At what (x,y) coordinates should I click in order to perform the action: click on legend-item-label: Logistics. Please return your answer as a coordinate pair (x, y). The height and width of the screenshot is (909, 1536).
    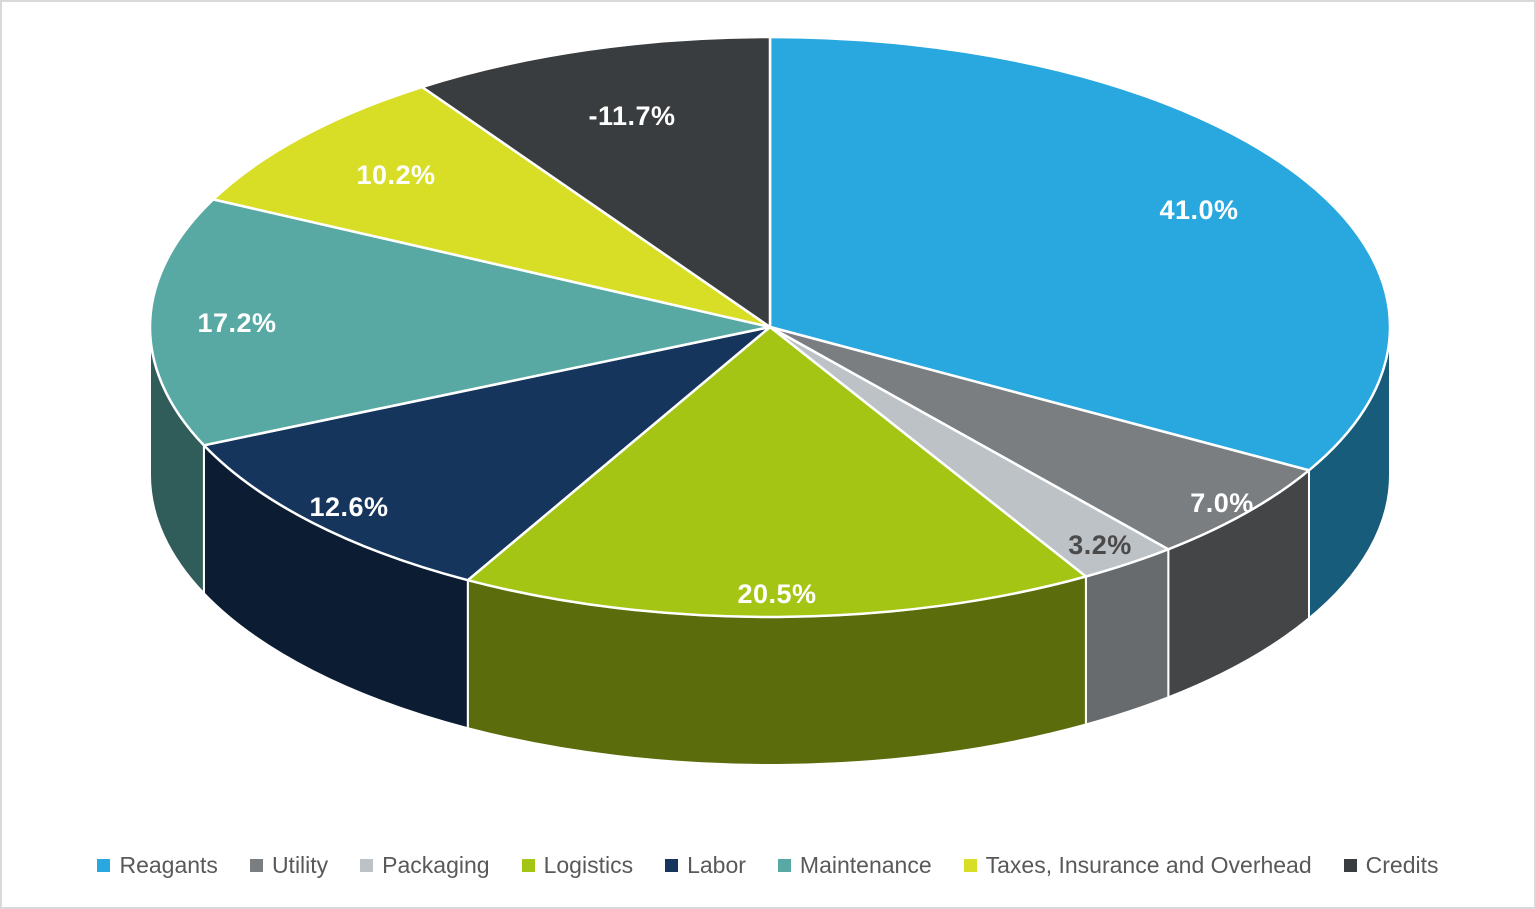
    Looking at the image, I should click on (588, 865).